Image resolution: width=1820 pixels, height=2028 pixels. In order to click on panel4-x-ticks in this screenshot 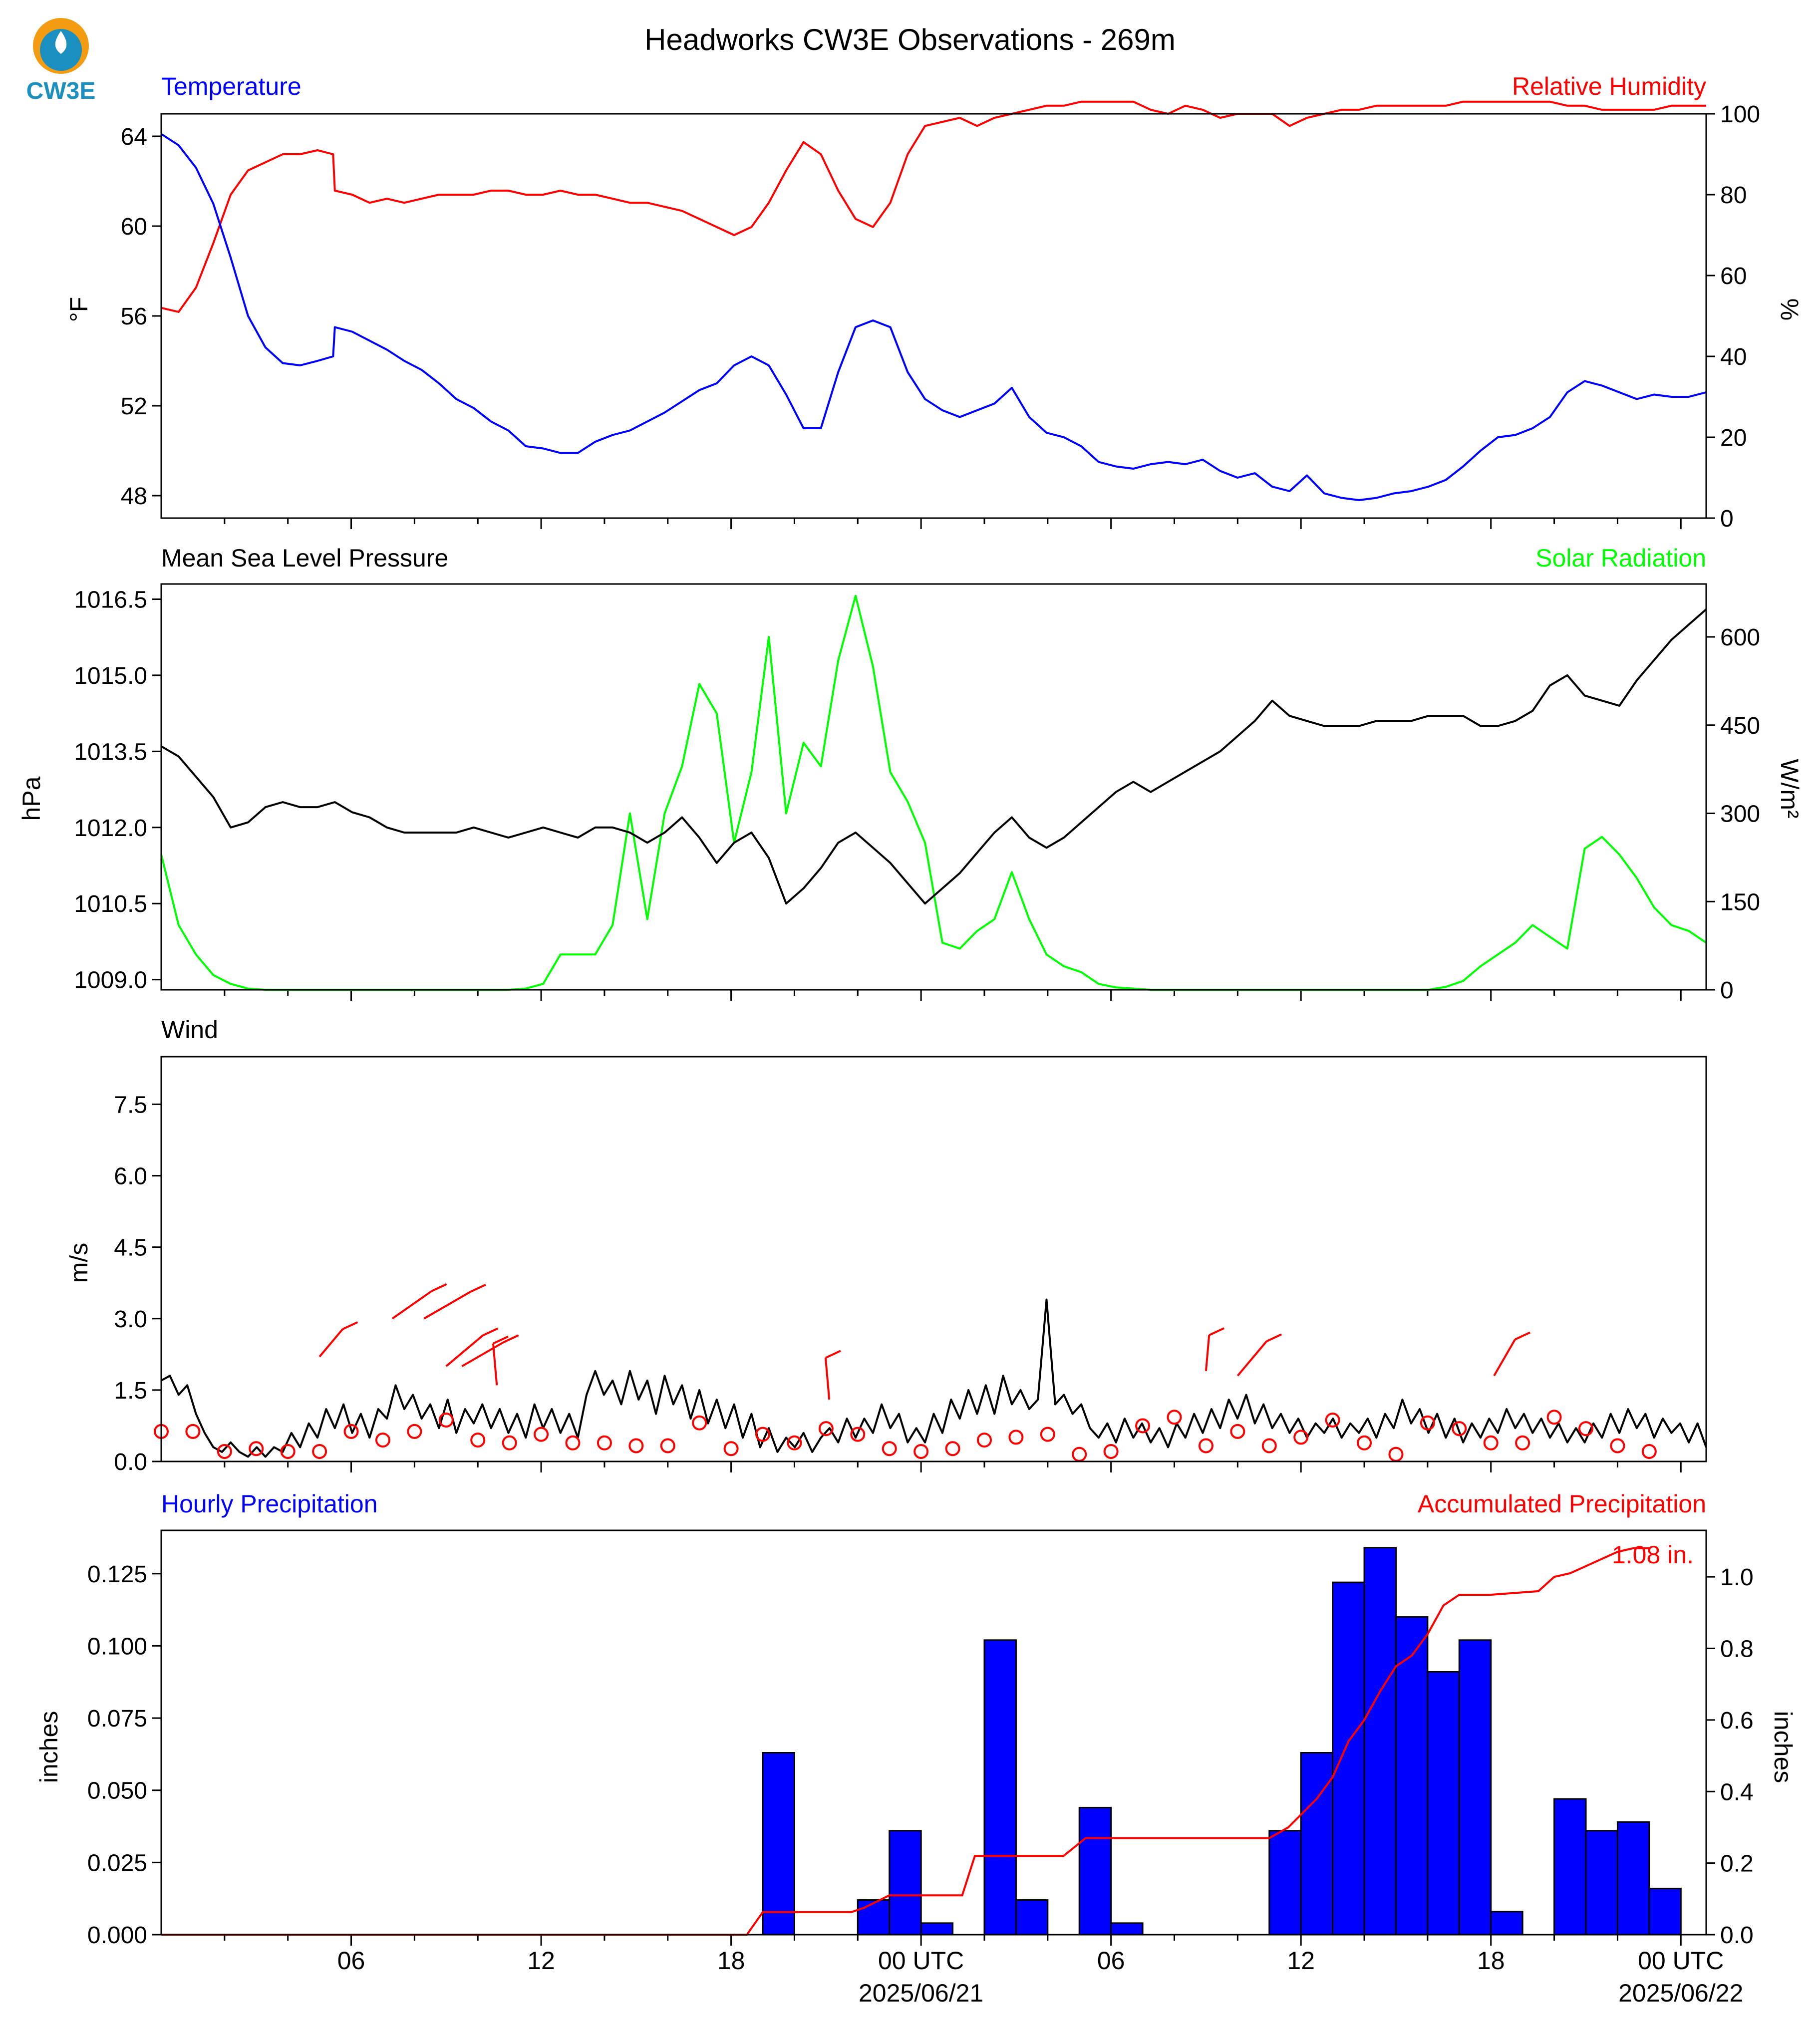, I will do `click(953, 1940)`.